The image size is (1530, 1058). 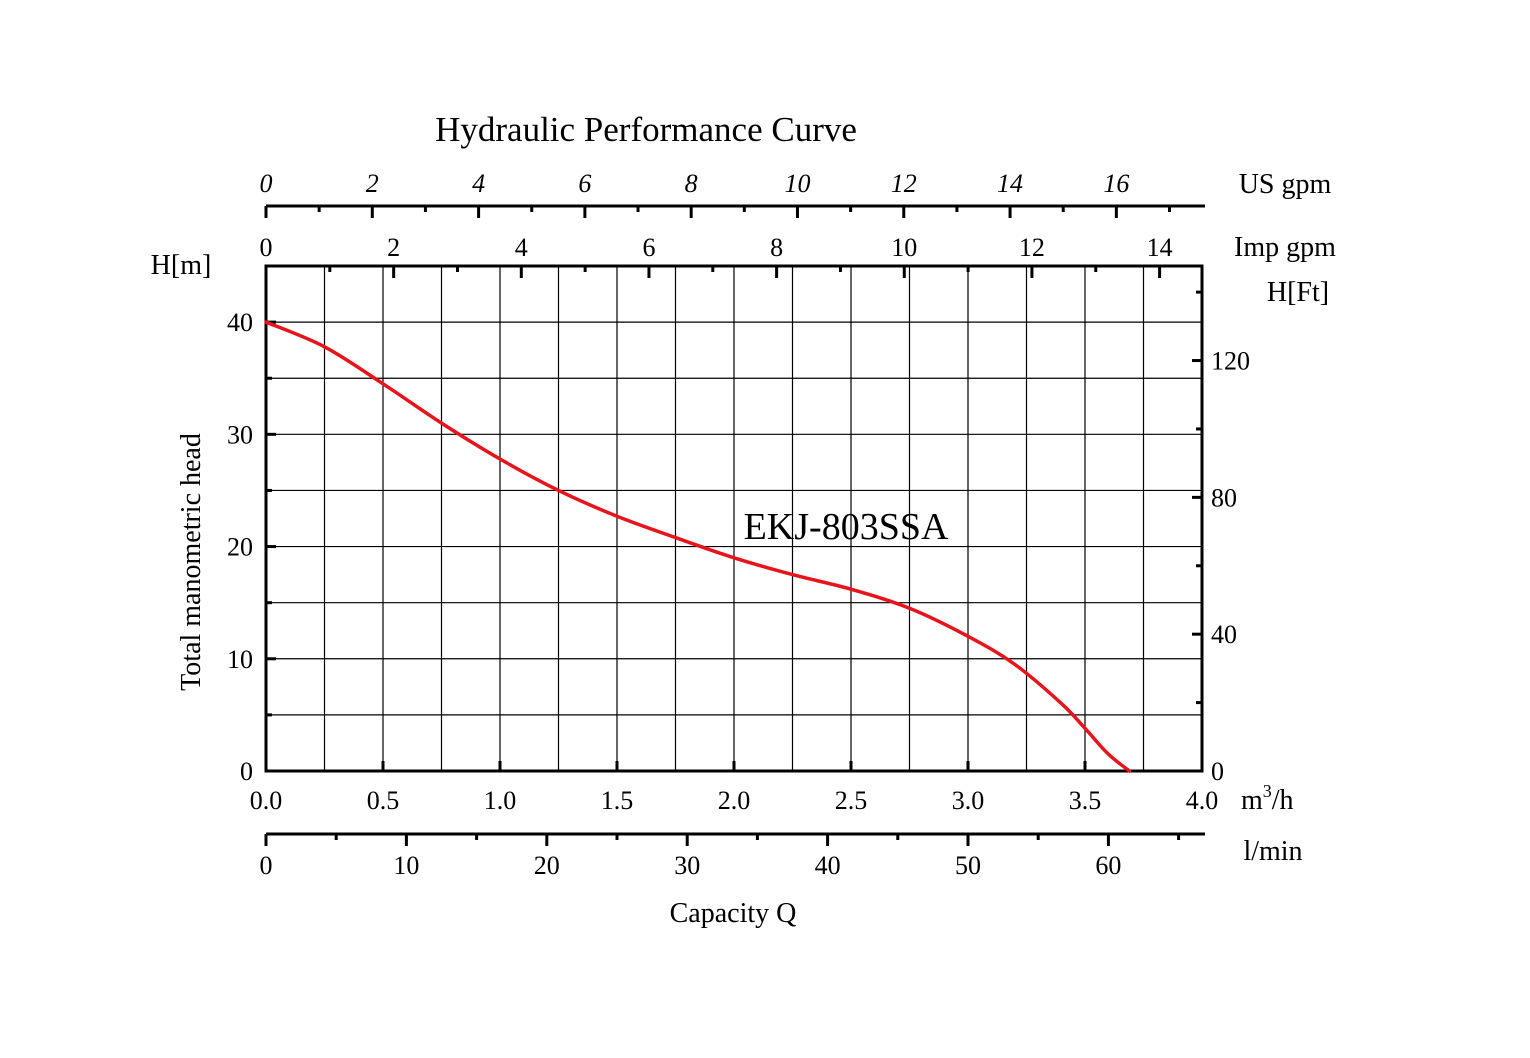 What do you see at coordinates (617, 800) in the screenshot?
I see `bottom-tick-label: 1.5` at bounding box center [617, 800].